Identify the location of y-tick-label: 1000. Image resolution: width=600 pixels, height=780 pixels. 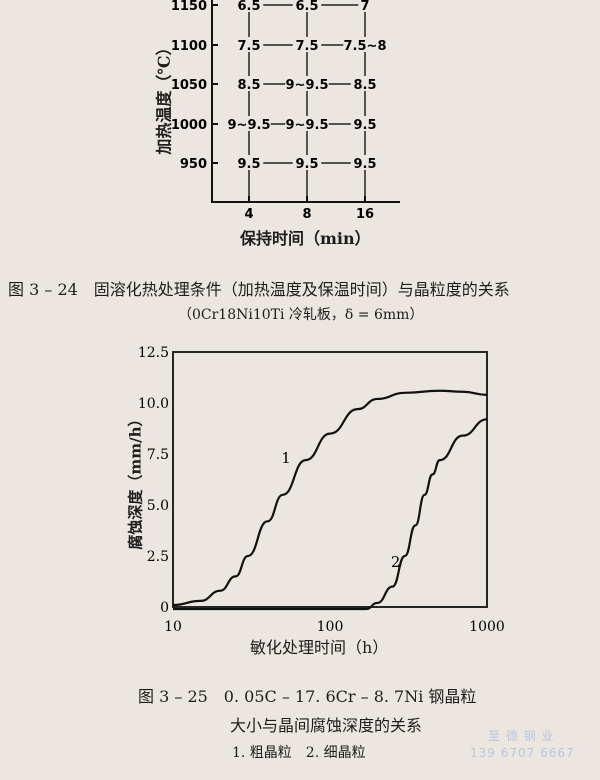
(189, 125).